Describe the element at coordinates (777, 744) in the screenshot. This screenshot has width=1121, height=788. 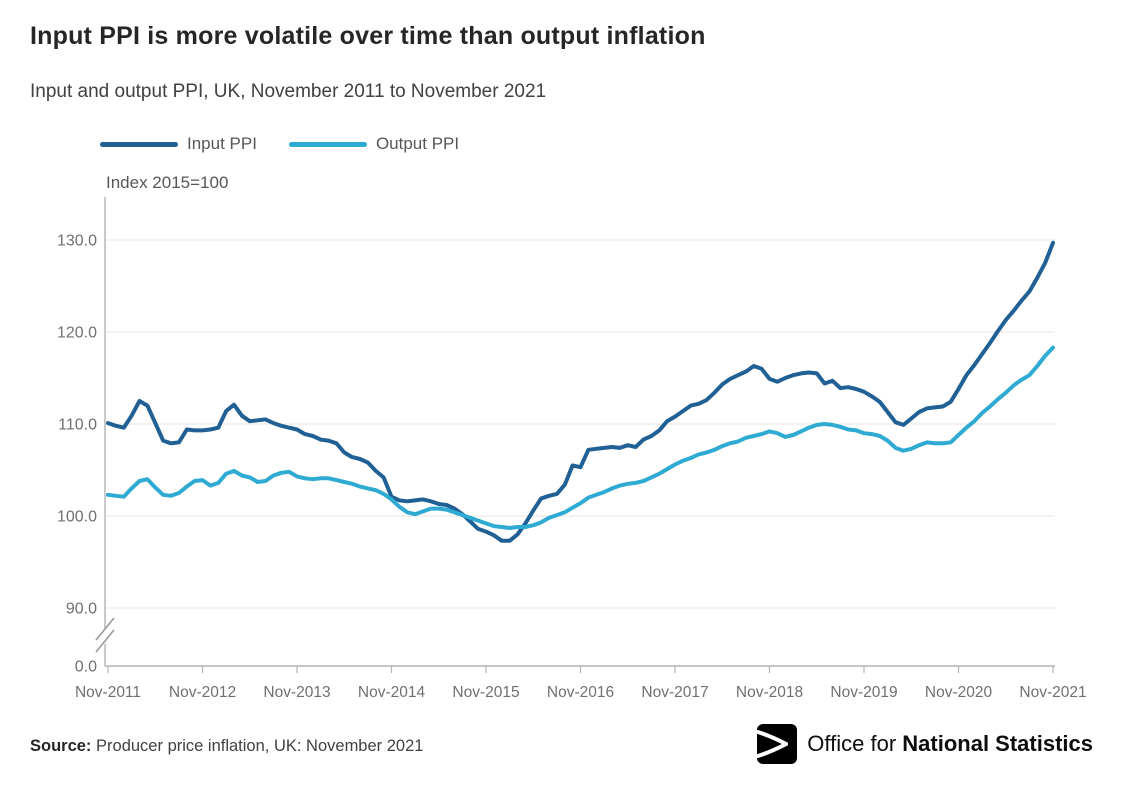
I see `ons-logo-icon` at that location.